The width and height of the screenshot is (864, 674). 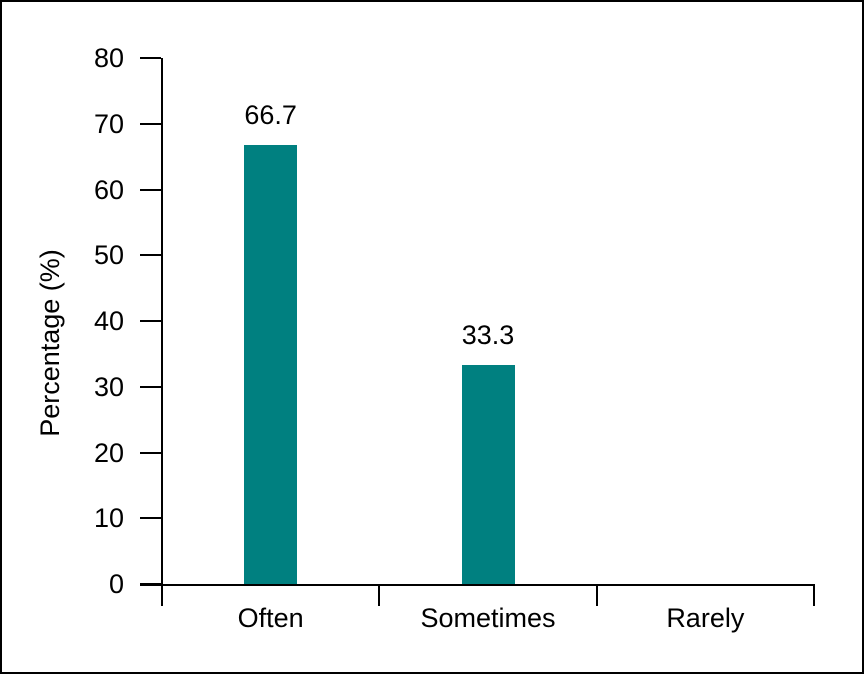 What do you see at coordinates (108, 189) in the screenshot?
I see `y-tick-label: 60` at bounding box center [108, 189].